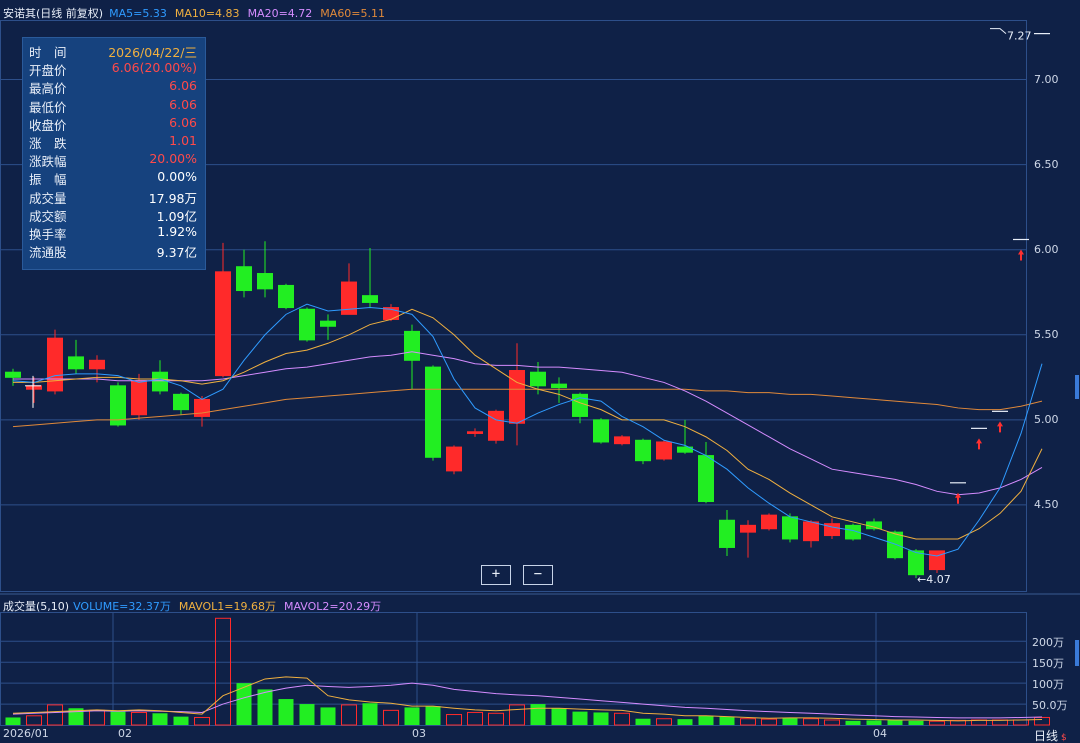 The image size is (1080, 743). Describe the element at coordinates (48, 234) in the screenshot. I see `info-label: 换手率` at that location.